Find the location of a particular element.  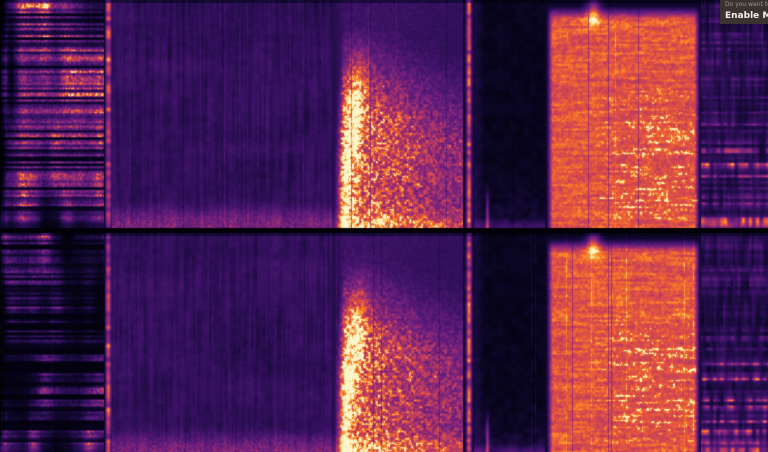

notification-popup: Do you want to Enable Mixe is located at coordinates (744, 12).